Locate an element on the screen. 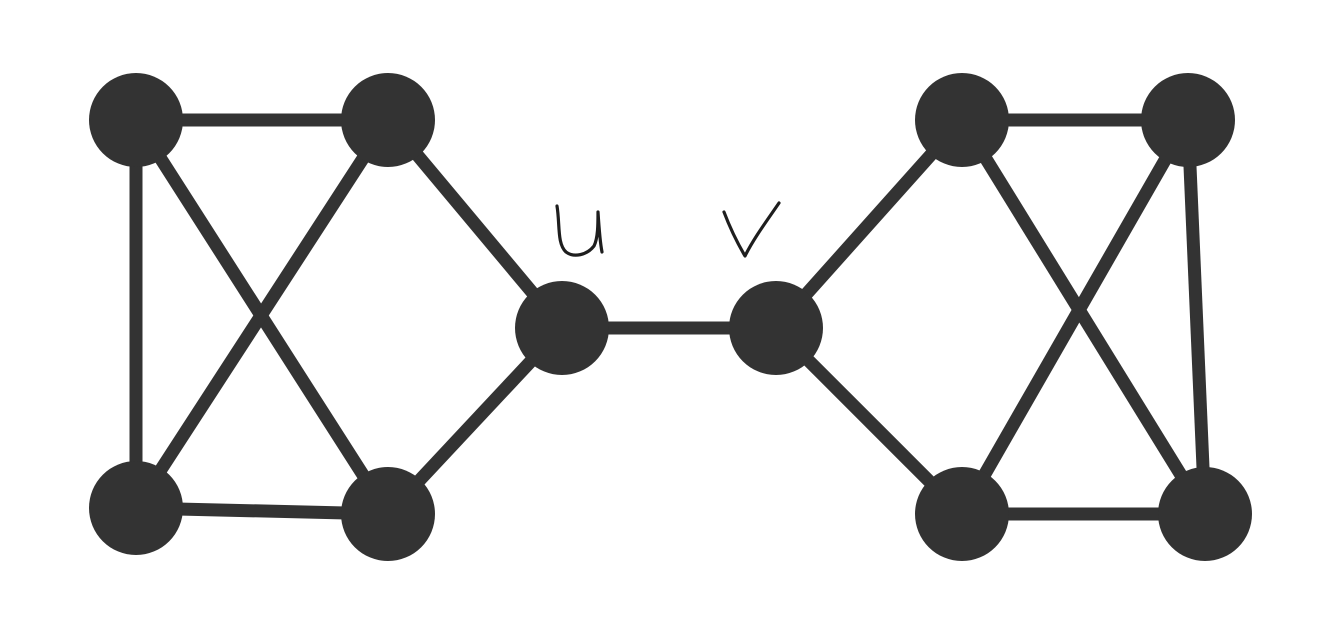 This screenshot has width=1320, height=618. node-b1 is located at coordinates (962, 120).